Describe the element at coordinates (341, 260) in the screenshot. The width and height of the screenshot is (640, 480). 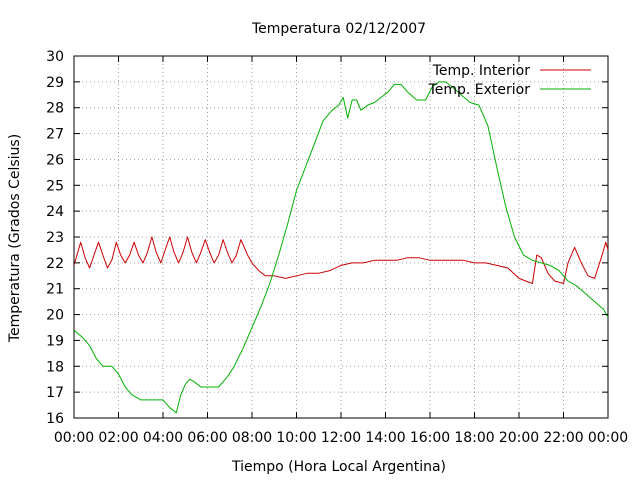
I see `series-line-interior` at that location.